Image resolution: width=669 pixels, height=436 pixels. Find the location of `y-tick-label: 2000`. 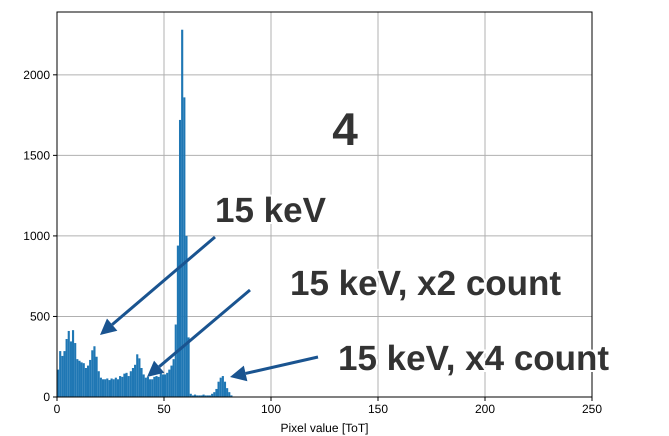

y-tick-label: 2000 is located at coordinates (36, 75).